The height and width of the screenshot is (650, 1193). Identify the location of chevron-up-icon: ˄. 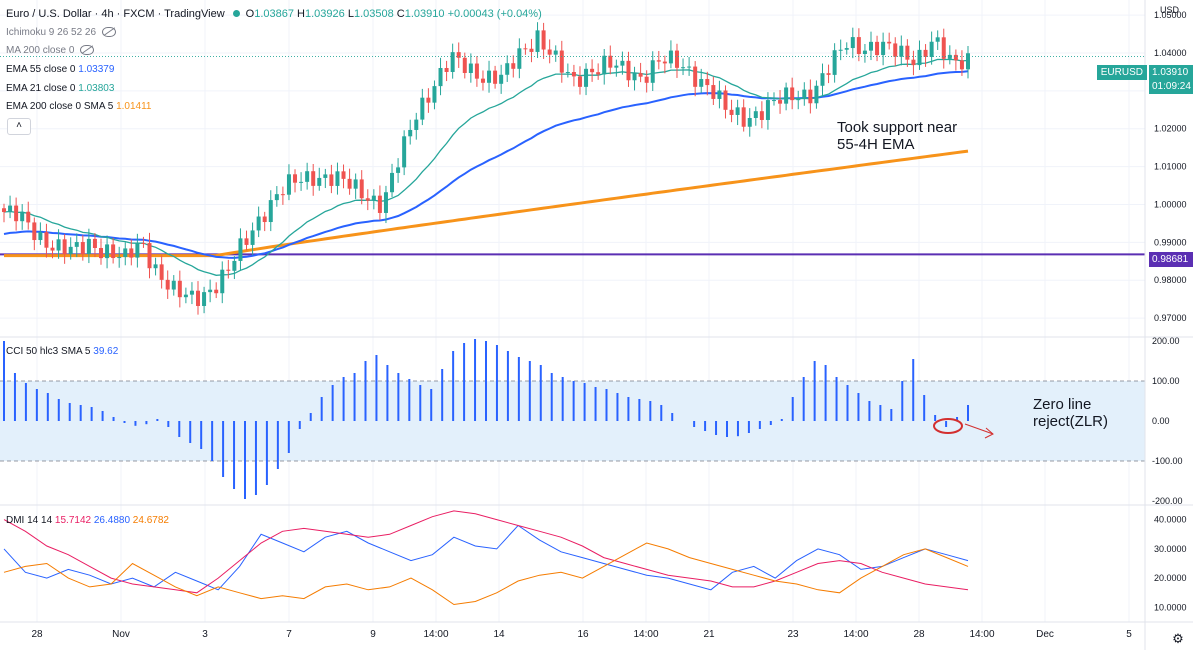
(19, 126).